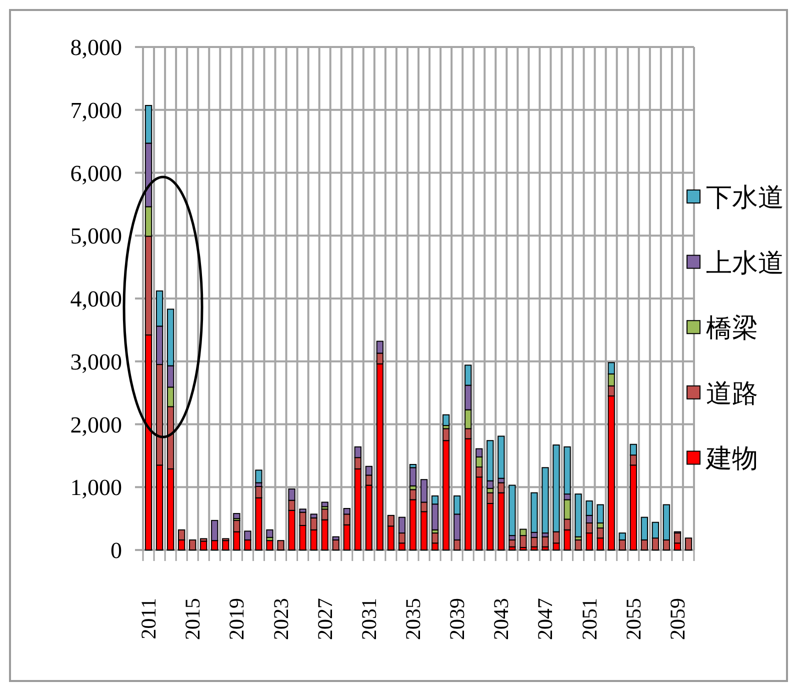 Image resolution: width=797 pixels, height=691 pixels. I want to click on x-tick-label: 2011, so click(148, 619).